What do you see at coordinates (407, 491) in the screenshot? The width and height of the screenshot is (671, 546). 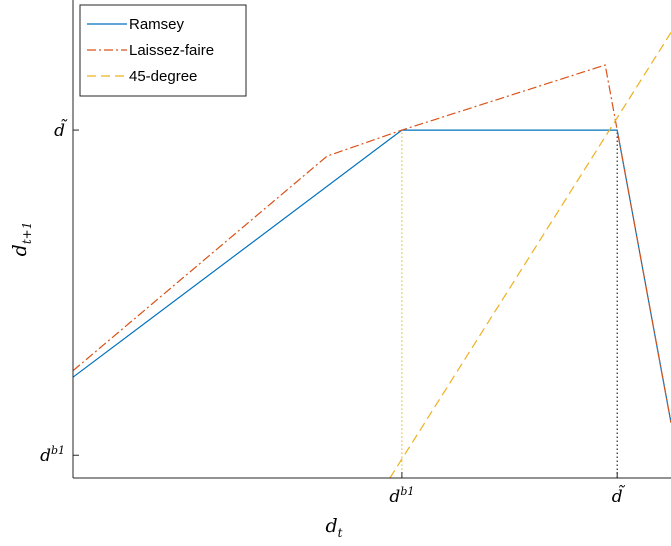 I see `x-tick-label-superscript: b1` at bounding box center [407, 491].